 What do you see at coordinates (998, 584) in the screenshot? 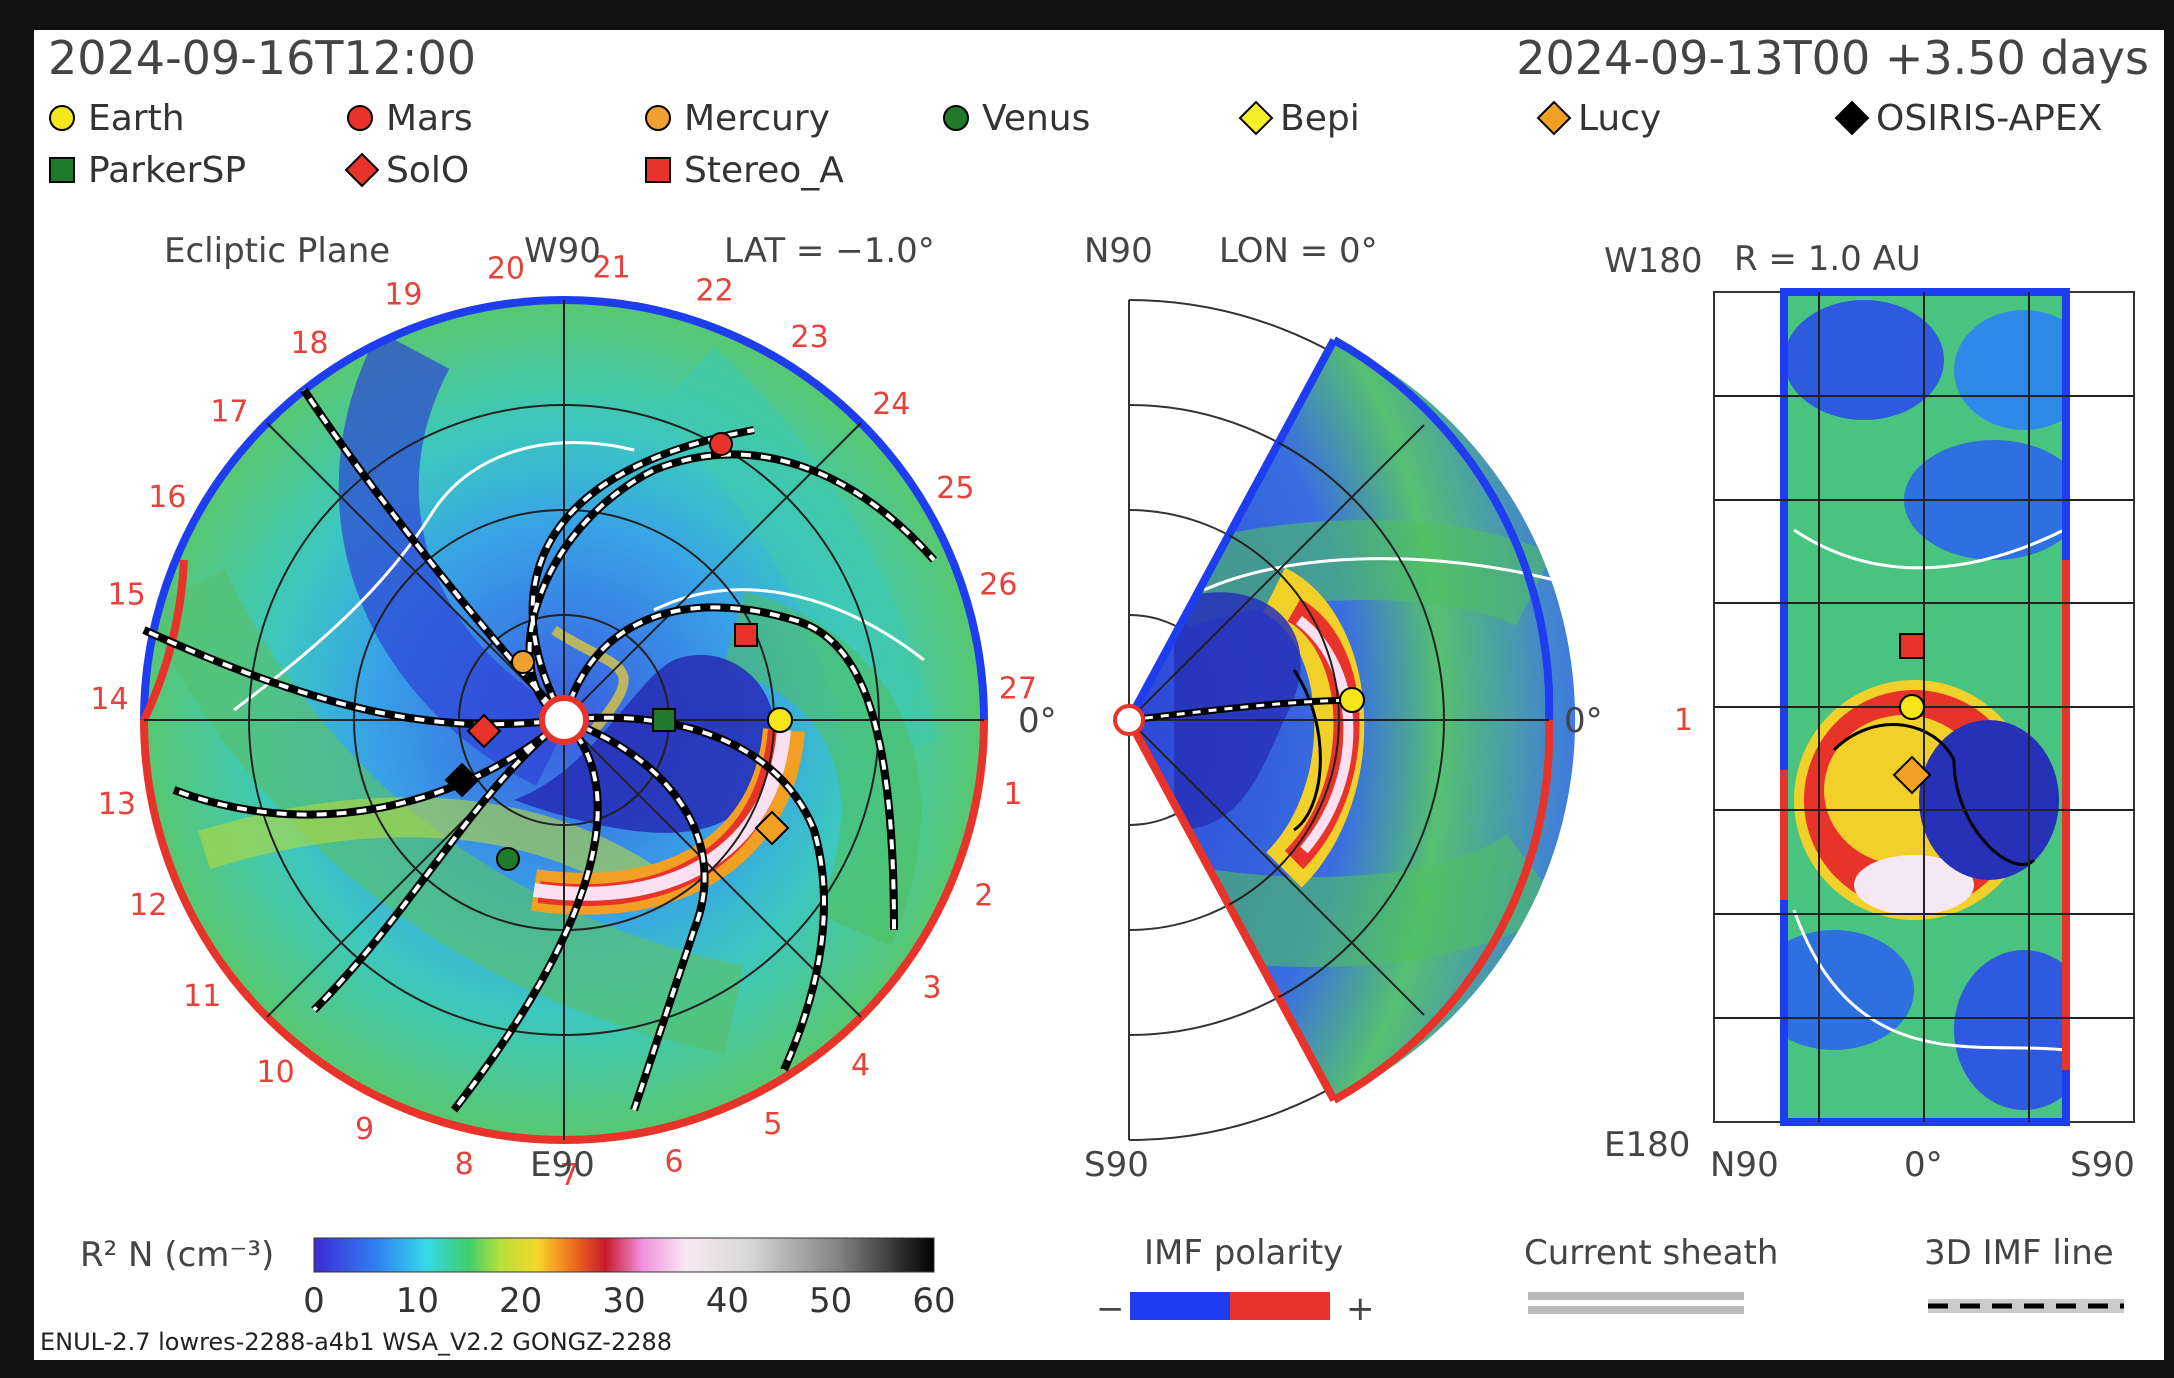
I see `day-label: 26` at bounding box center [998, 584].